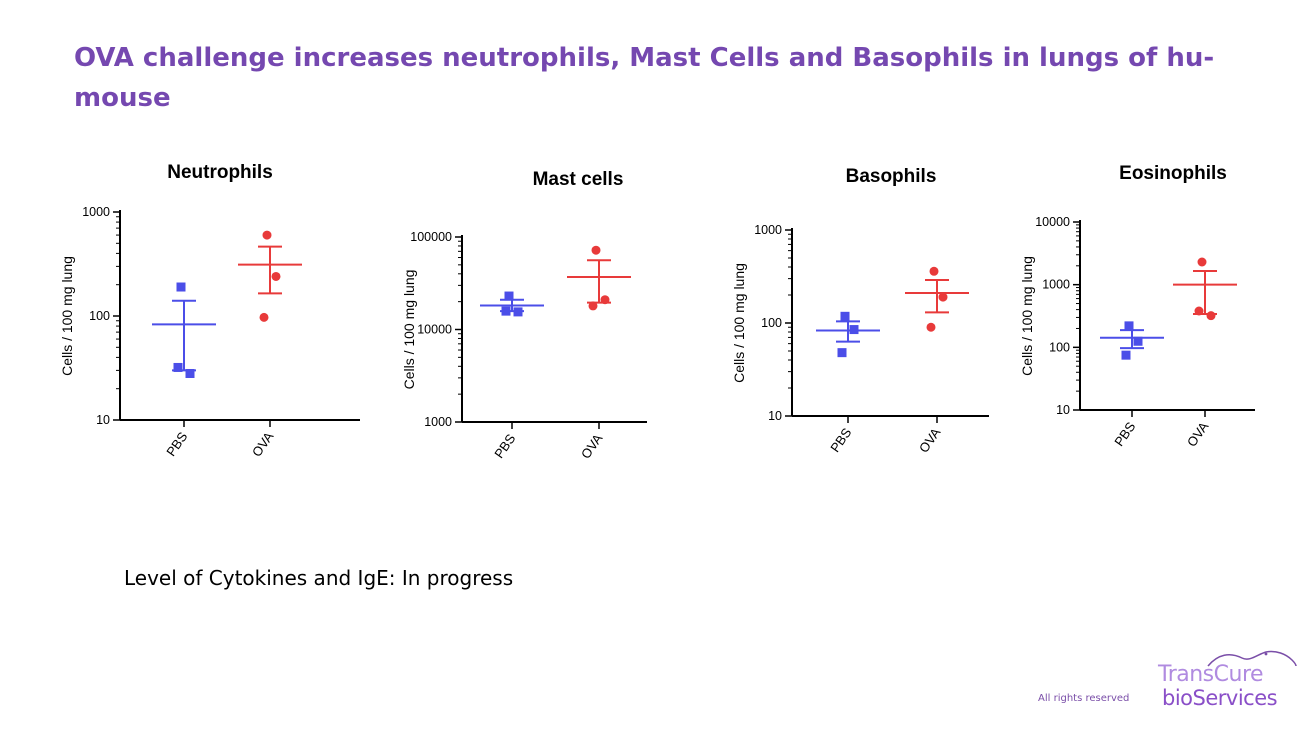 The image size is (1310, 737). I want to click on status-text: Level of Cytokines and IgE: In progress, so click(319, 578).